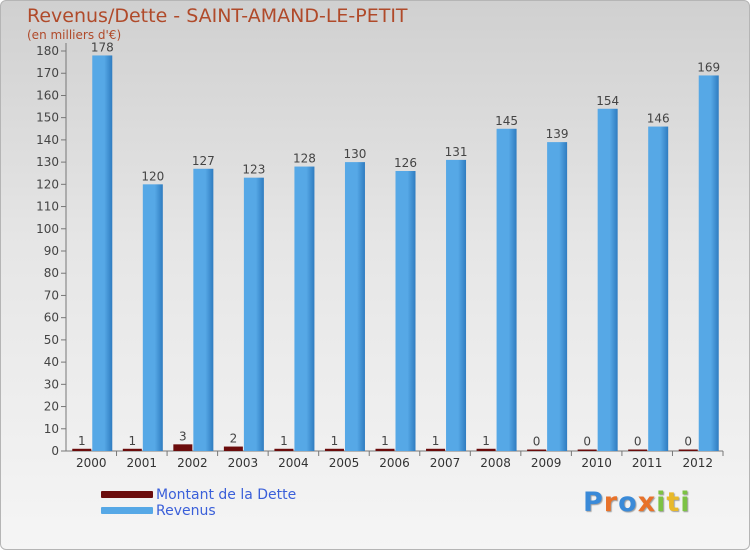 This screenshot has height=550, width=750. Describe the element at coordinates (51, 295) in the screenshot. I see `y-tick-label: 70` at that location.